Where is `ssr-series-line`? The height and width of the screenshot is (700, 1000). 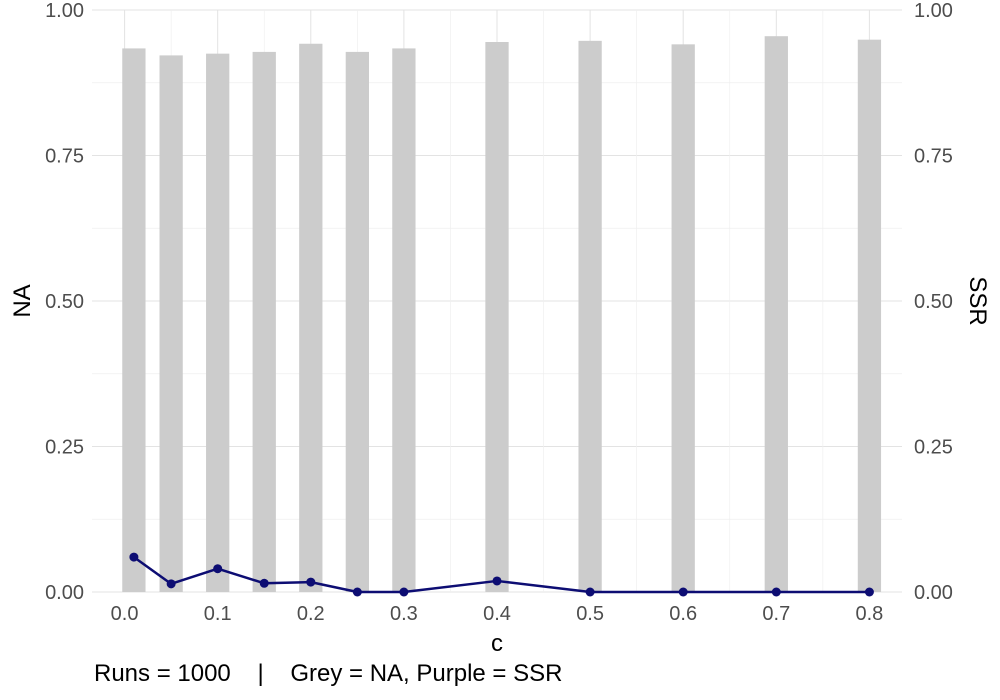 ssr-series-line is located at coordinates (501, 575).